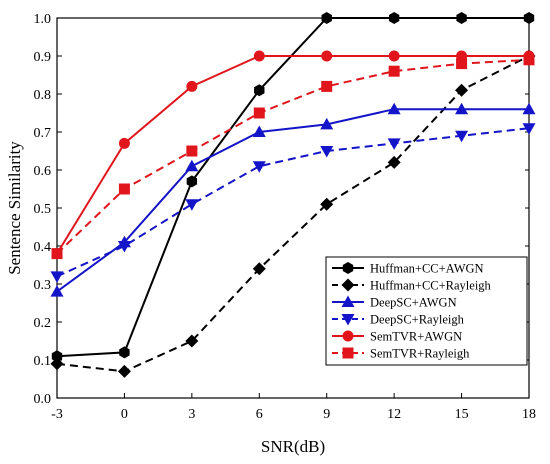 The height and width of the screenshot is (464, 550). Describe the element at coordinates (57, 414) in the screenshot. I see `x-tick-label: -3` at that location.